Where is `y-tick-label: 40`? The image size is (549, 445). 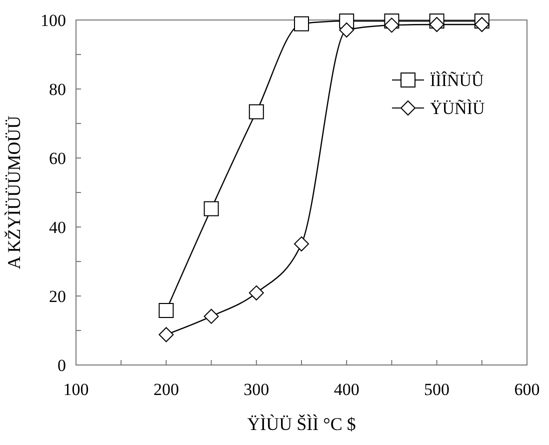 y-tick-label: 40 is located at coordinates (57, 227).